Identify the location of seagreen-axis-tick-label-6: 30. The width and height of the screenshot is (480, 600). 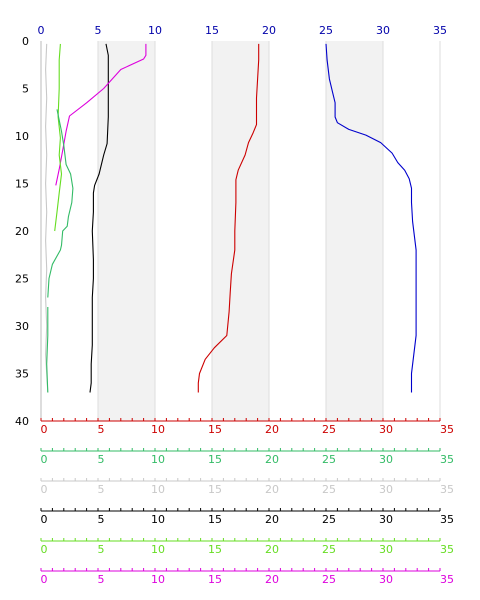
(386, 459).